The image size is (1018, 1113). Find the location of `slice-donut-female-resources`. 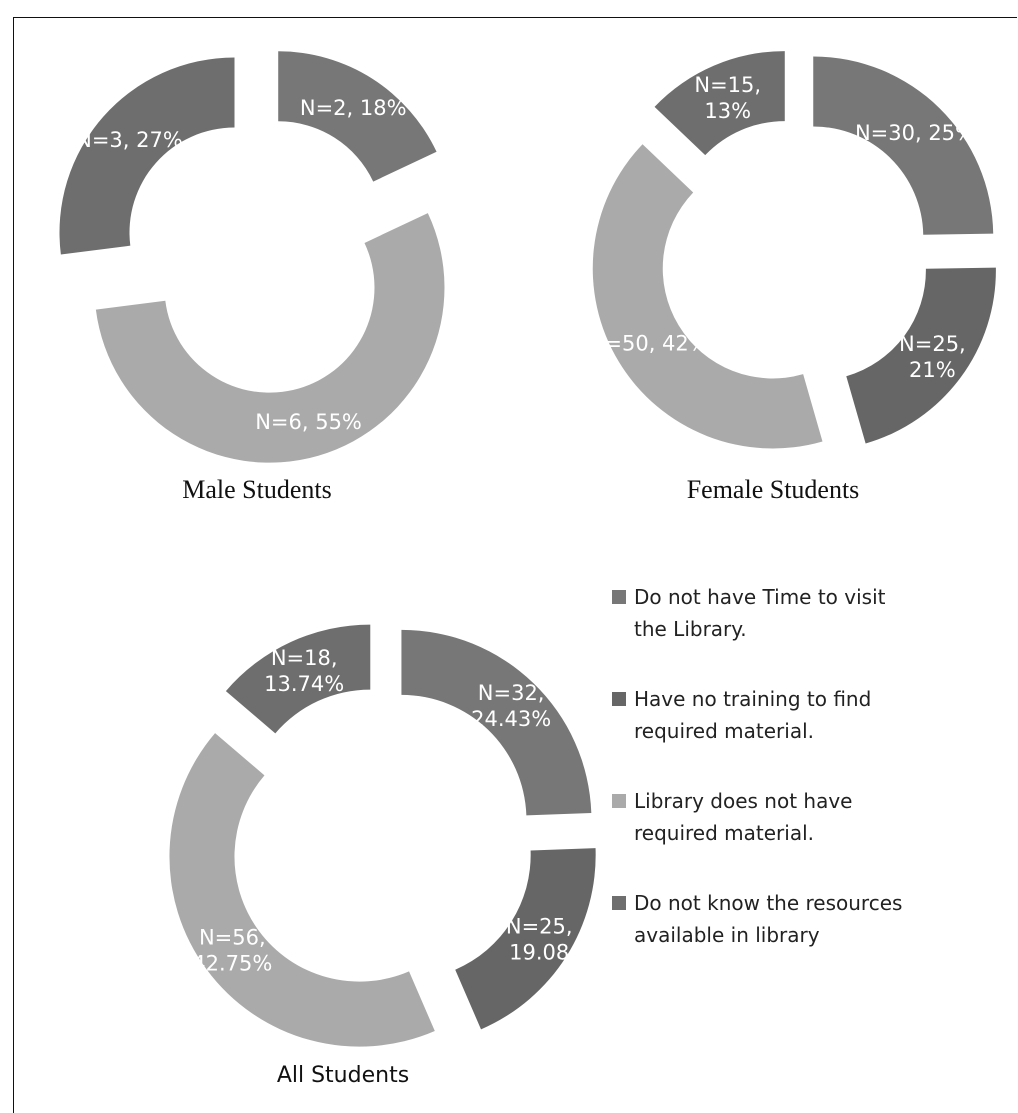

slice-donut-female-resources is located at coordinates (719, 103).